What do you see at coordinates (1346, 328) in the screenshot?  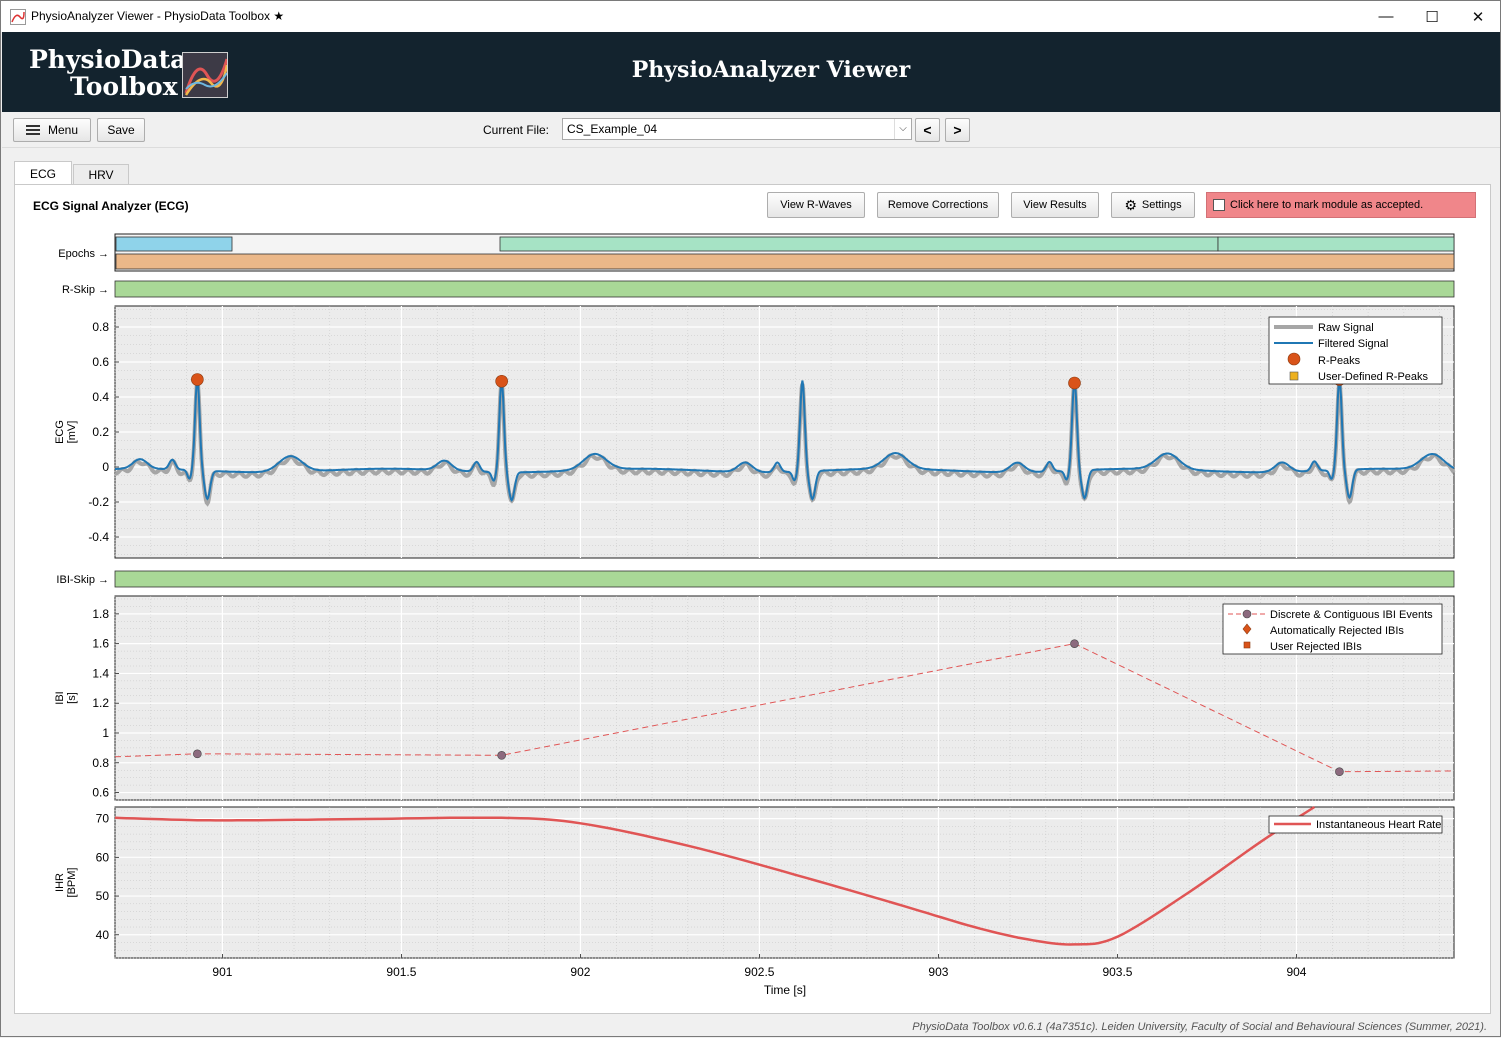 I see `legend-raw-signal: Raw Signal` at bounding box center [1346, 328].